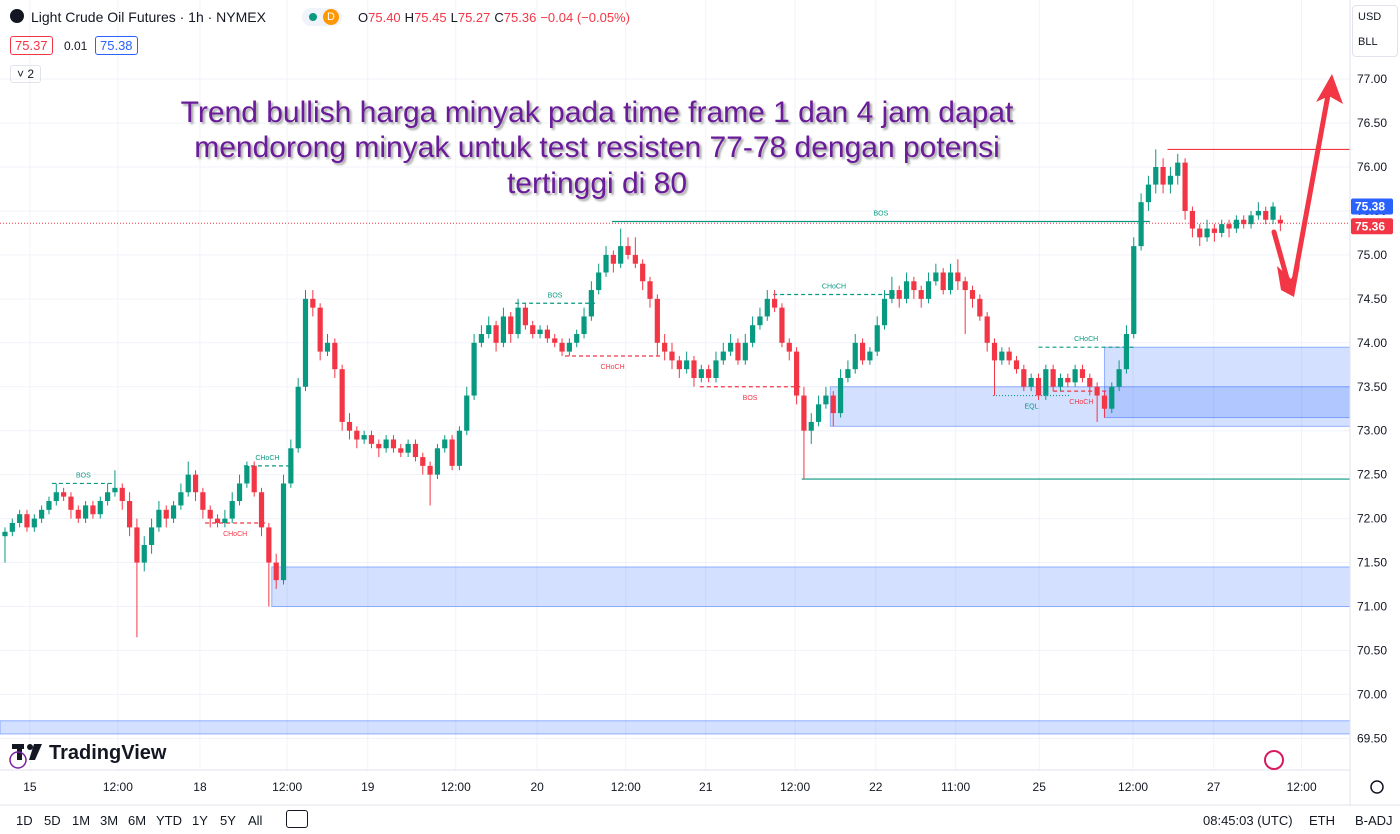 This screenshot has height=834, width=1400. What do you see at coordinates (1372, 255) in the screenshot?
I see `y-tick-label: 75.00` at bounding box center [1372, 255].